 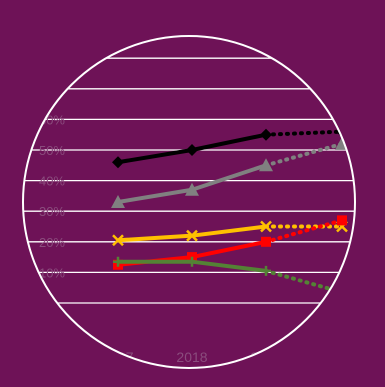 I want to click on series-line, so click(x=192, y=233).